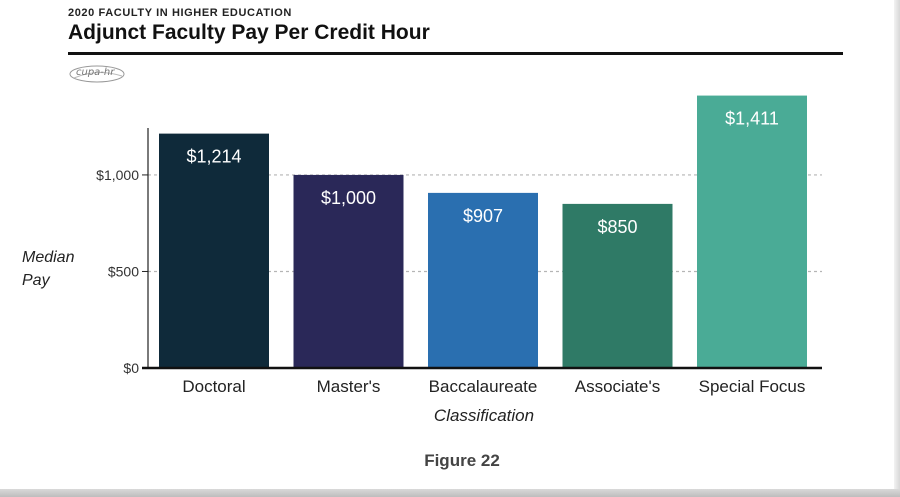  I want to click on bar-value-label: $1,214, so click(213, 157).